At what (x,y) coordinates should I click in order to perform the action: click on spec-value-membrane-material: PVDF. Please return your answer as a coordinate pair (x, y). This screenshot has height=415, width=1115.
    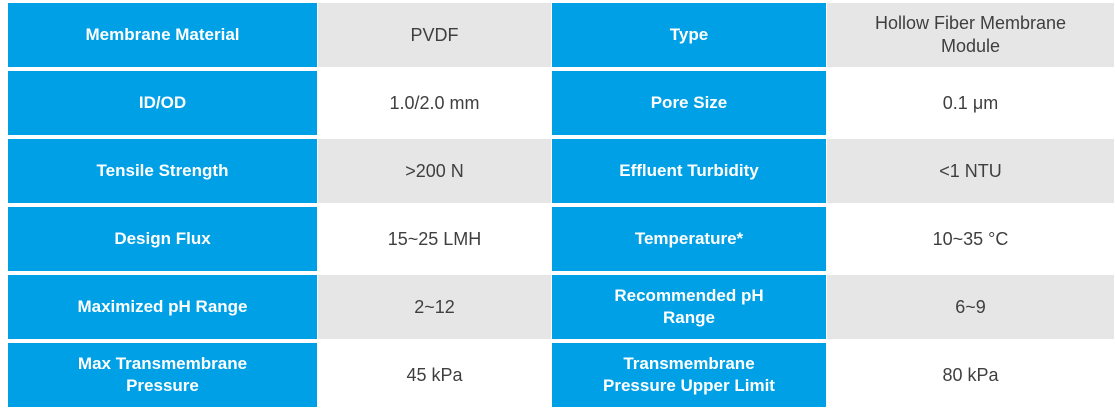
    Looking at the image, I should click on (434, 35).